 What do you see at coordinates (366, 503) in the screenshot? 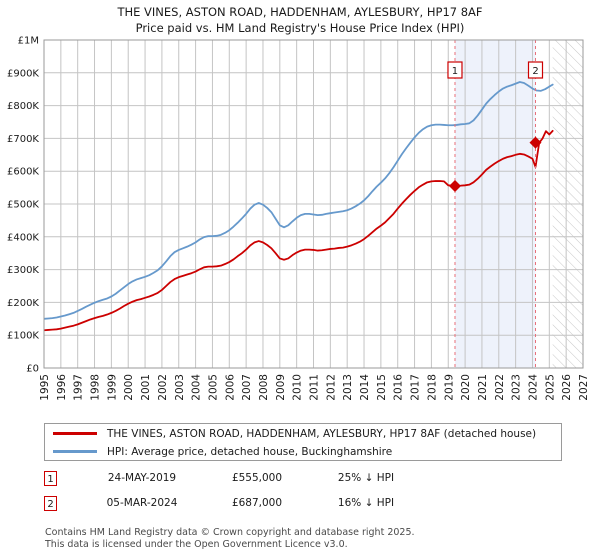
I see `transaction-hpi-delta: 16% ↓ HPI` at bounding box center [366, 503].